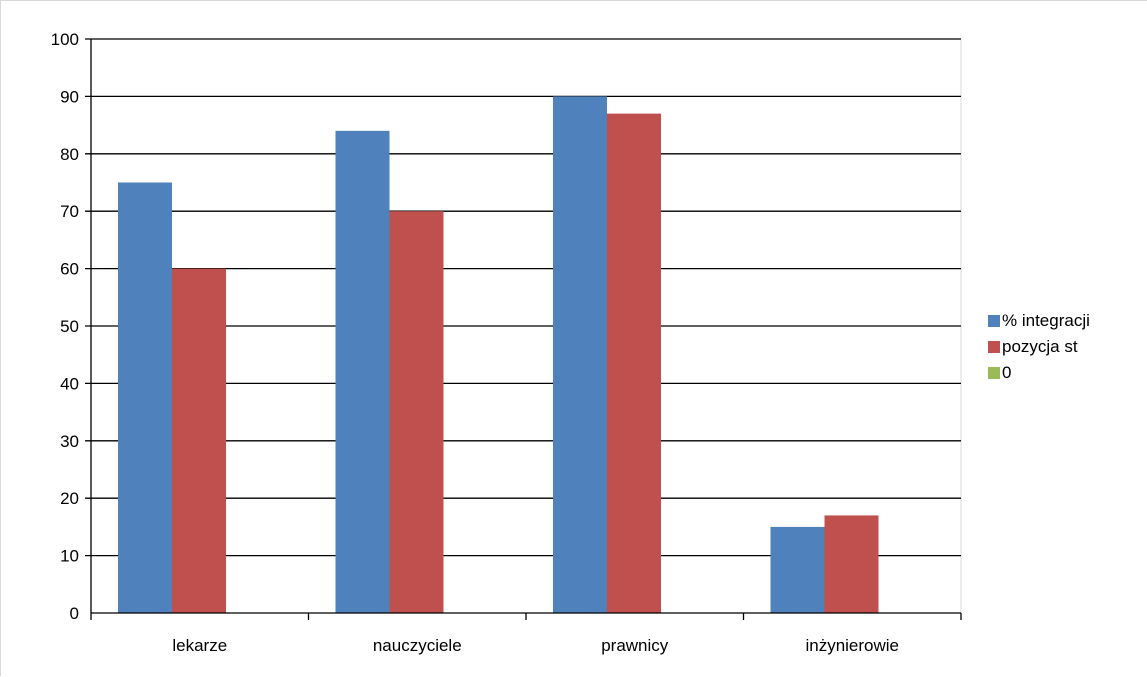 This screenshot has width=1147, height=677. What do you see at coordinates (580, 354) in the screenshot?
I see `bar--integracji-2` at bounding box center [580, 354].